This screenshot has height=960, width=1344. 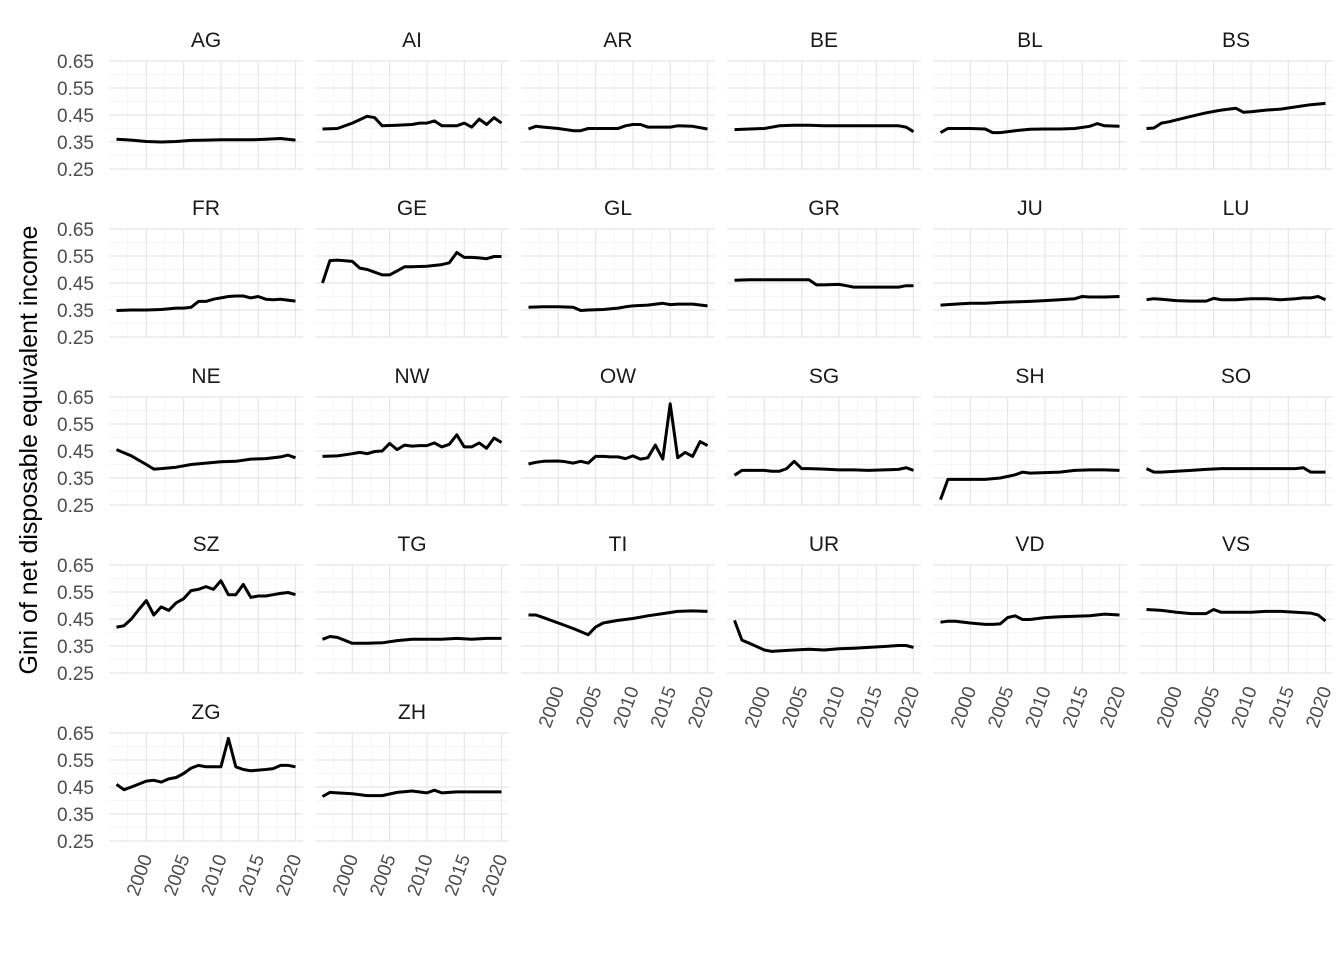 I want to click on panel-gl: GL, so click(x=618, y=267).